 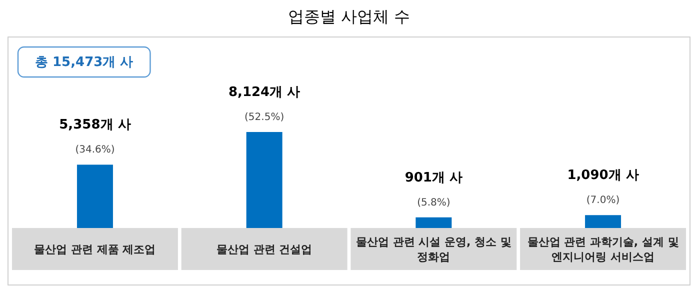 I want to click on text: 총 15,473개 사, so click(x=84, y=62).